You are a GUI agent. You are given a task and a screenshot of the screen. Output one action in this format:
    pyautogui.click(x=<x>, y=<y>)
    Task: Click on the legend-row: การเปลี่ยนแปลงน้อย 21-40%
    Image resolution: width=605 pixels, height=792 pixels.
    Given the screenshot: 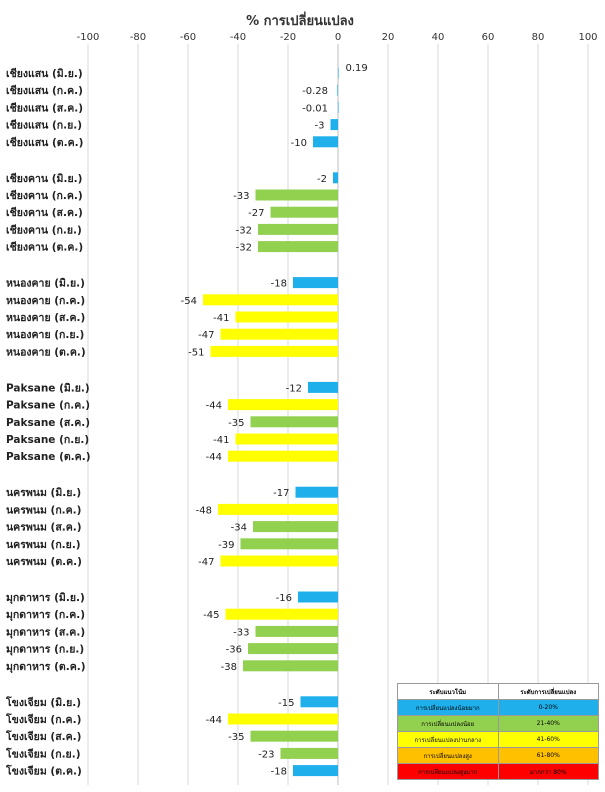 What is the action you would take?
    pyautogui.click(x=498, y=723)
    